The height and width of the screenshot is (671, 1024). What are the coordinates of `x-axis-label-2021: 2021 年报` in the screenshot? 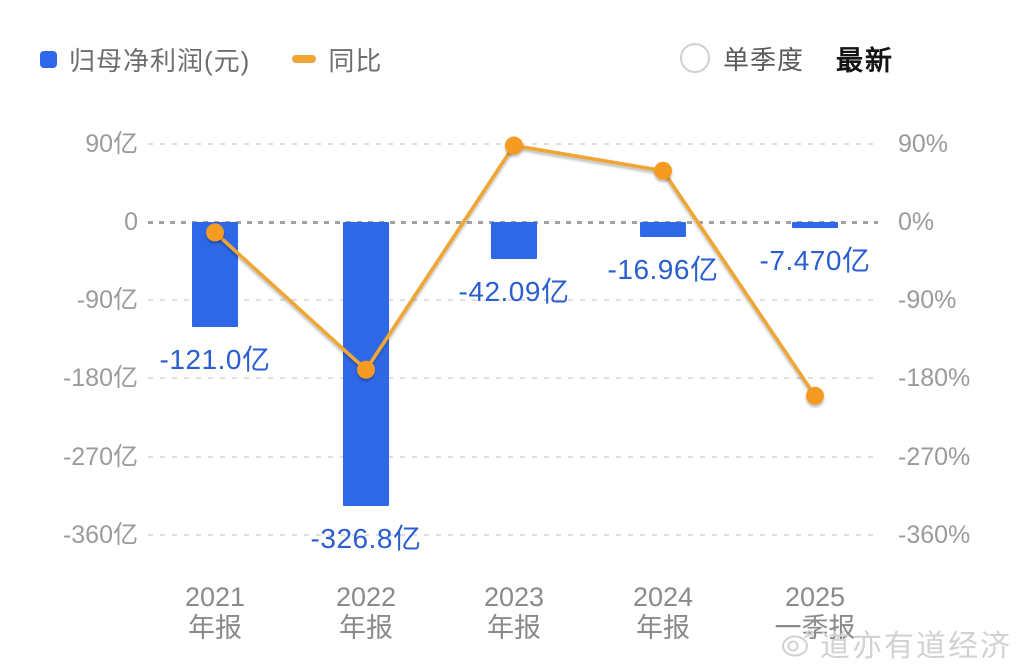 It's located at (215, 612).